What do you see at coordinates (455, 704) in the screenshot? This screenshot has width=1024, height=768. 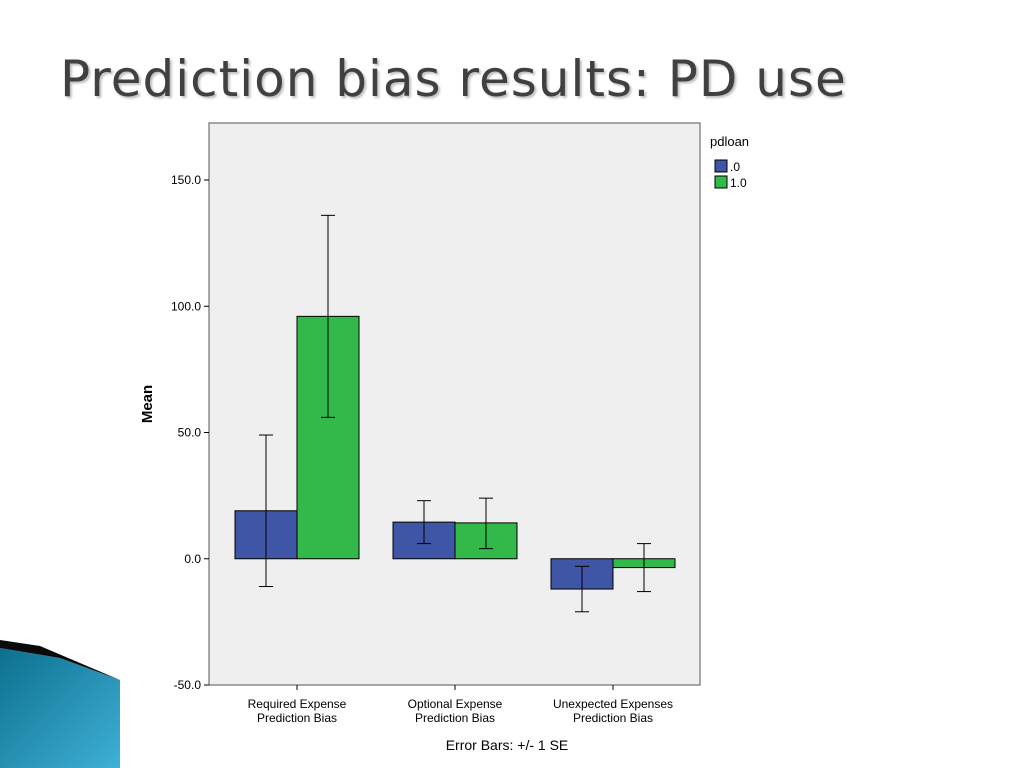 I see `x-category-label: Optional Expense` at bounding box center [455, 704].